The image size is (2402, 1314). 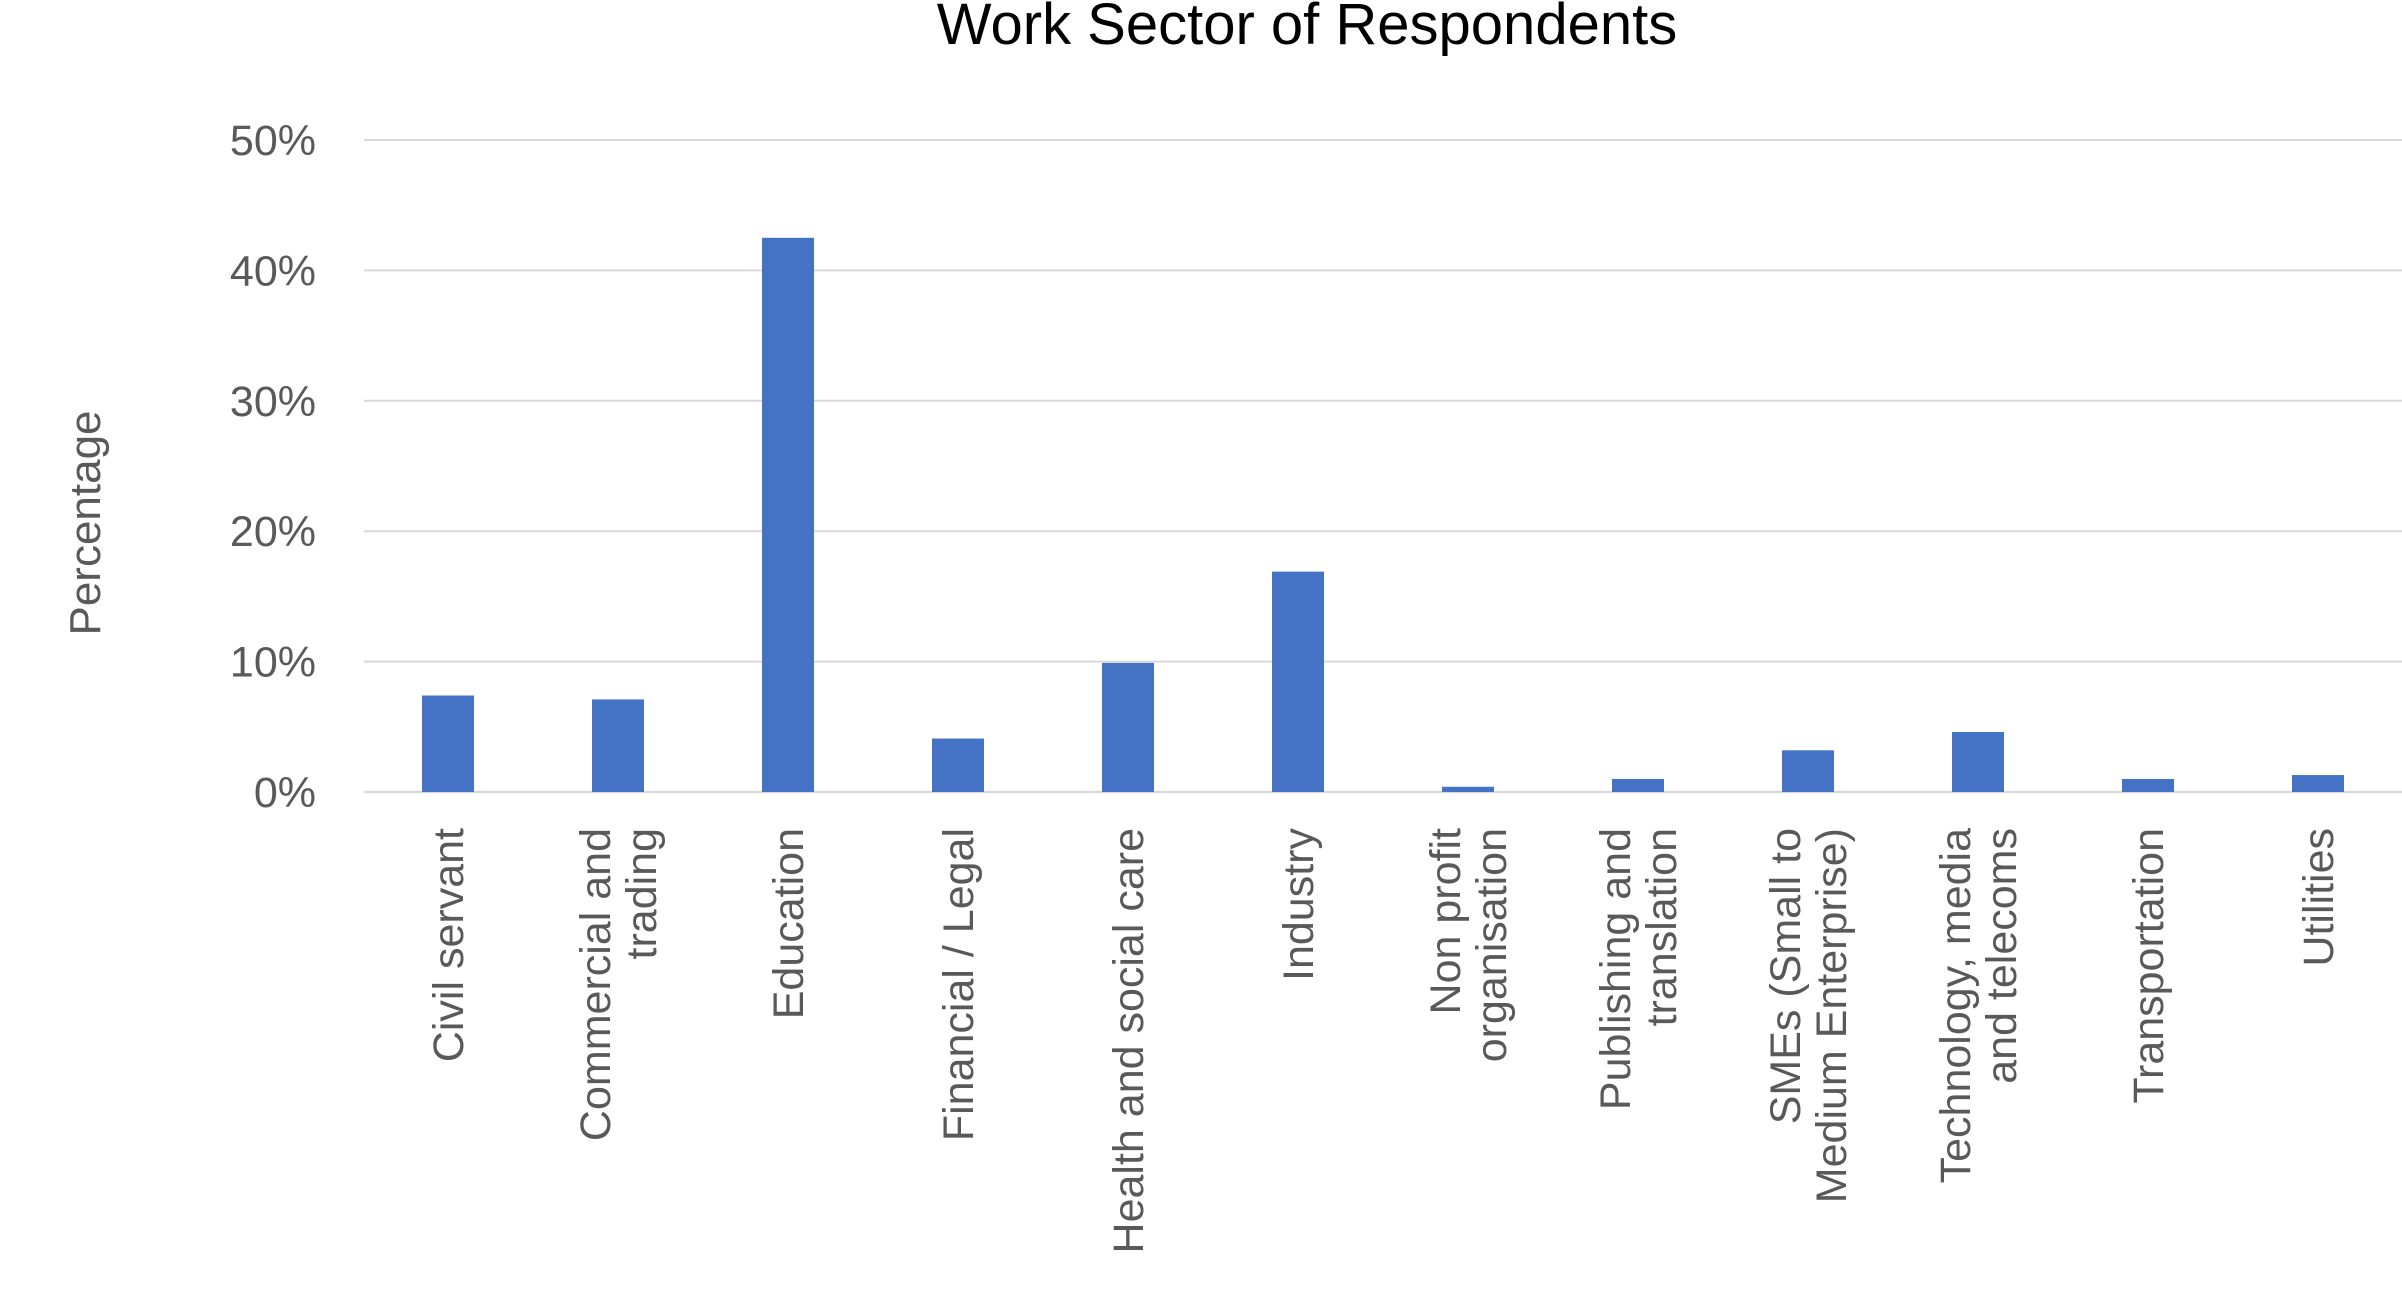 I want to click on x-category-label-line: organisation, so click(x=1492, y=945).